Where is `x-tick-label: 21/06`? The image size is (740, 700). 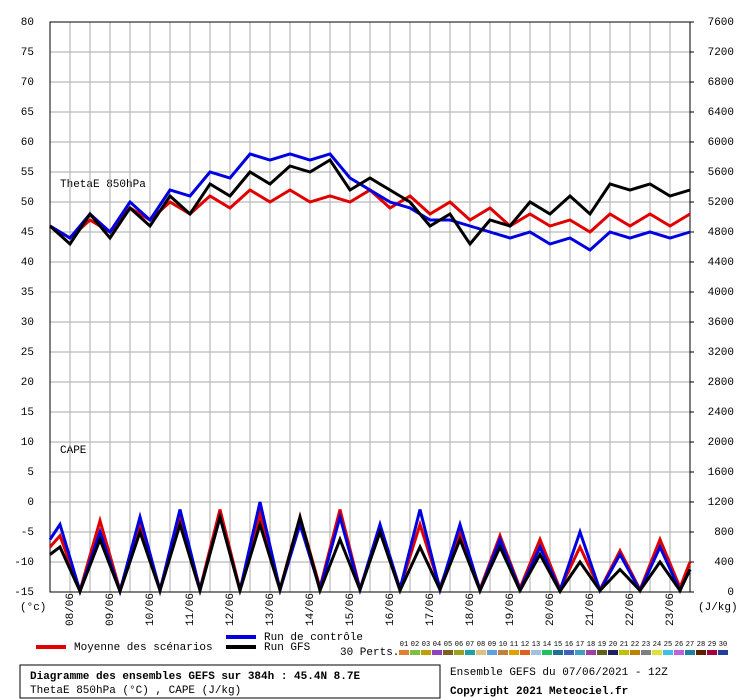
x-tick-label: 21/06 is located at coordinates (591, 609).